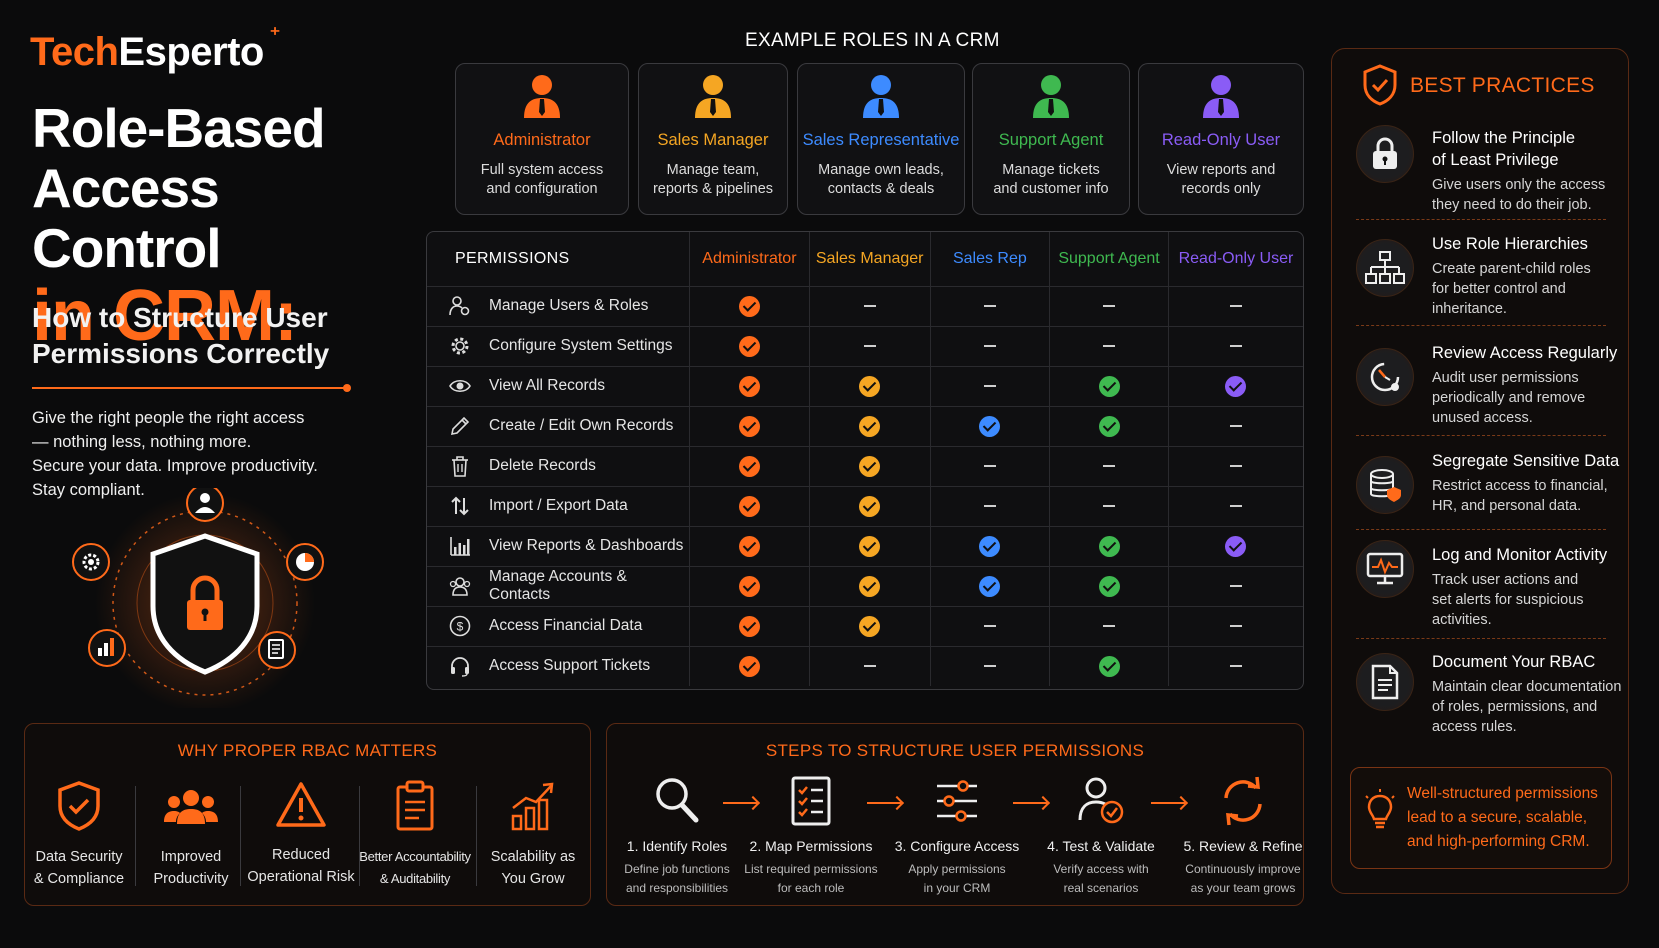  What do you see at coordinates (127, 218) in the screenshot?
I see `title-line-2: Access Control` at bounding box center [127, 218].